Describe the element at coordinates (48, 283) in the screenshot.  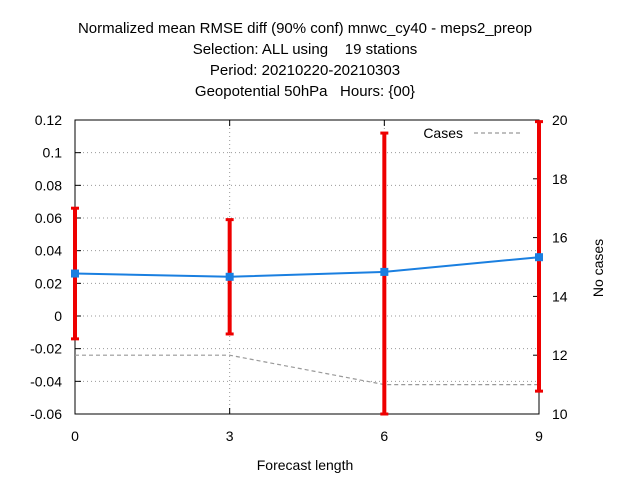
I see `y-tick-label: 0.02` at that location.